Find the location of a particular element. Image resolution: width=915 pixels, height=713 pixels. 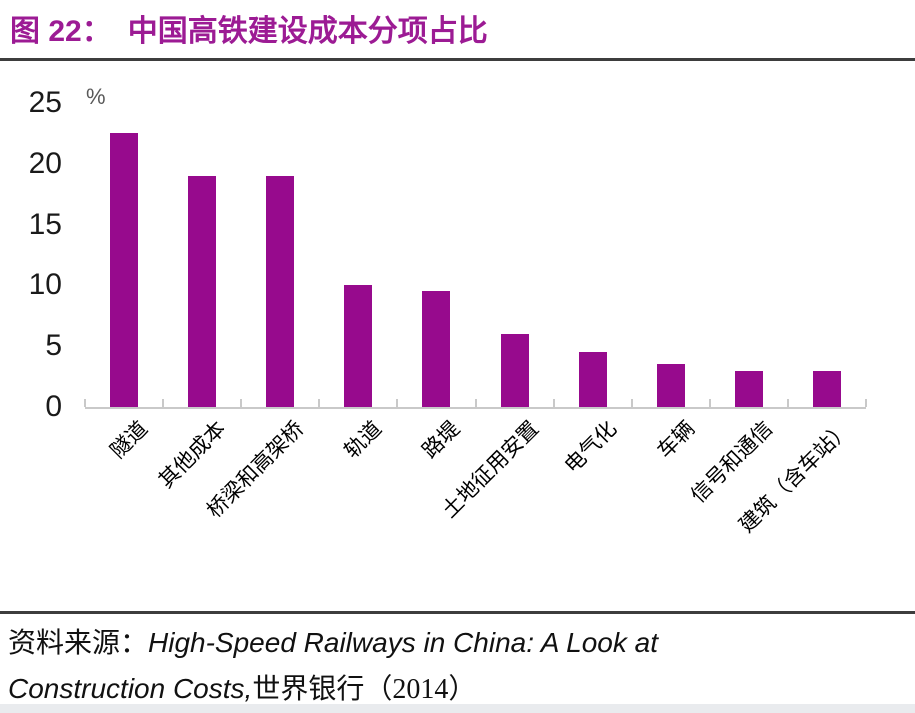

figure-title: 图 22： 中国高铁建设成本分项占比 is located at coordinates (249, 28).